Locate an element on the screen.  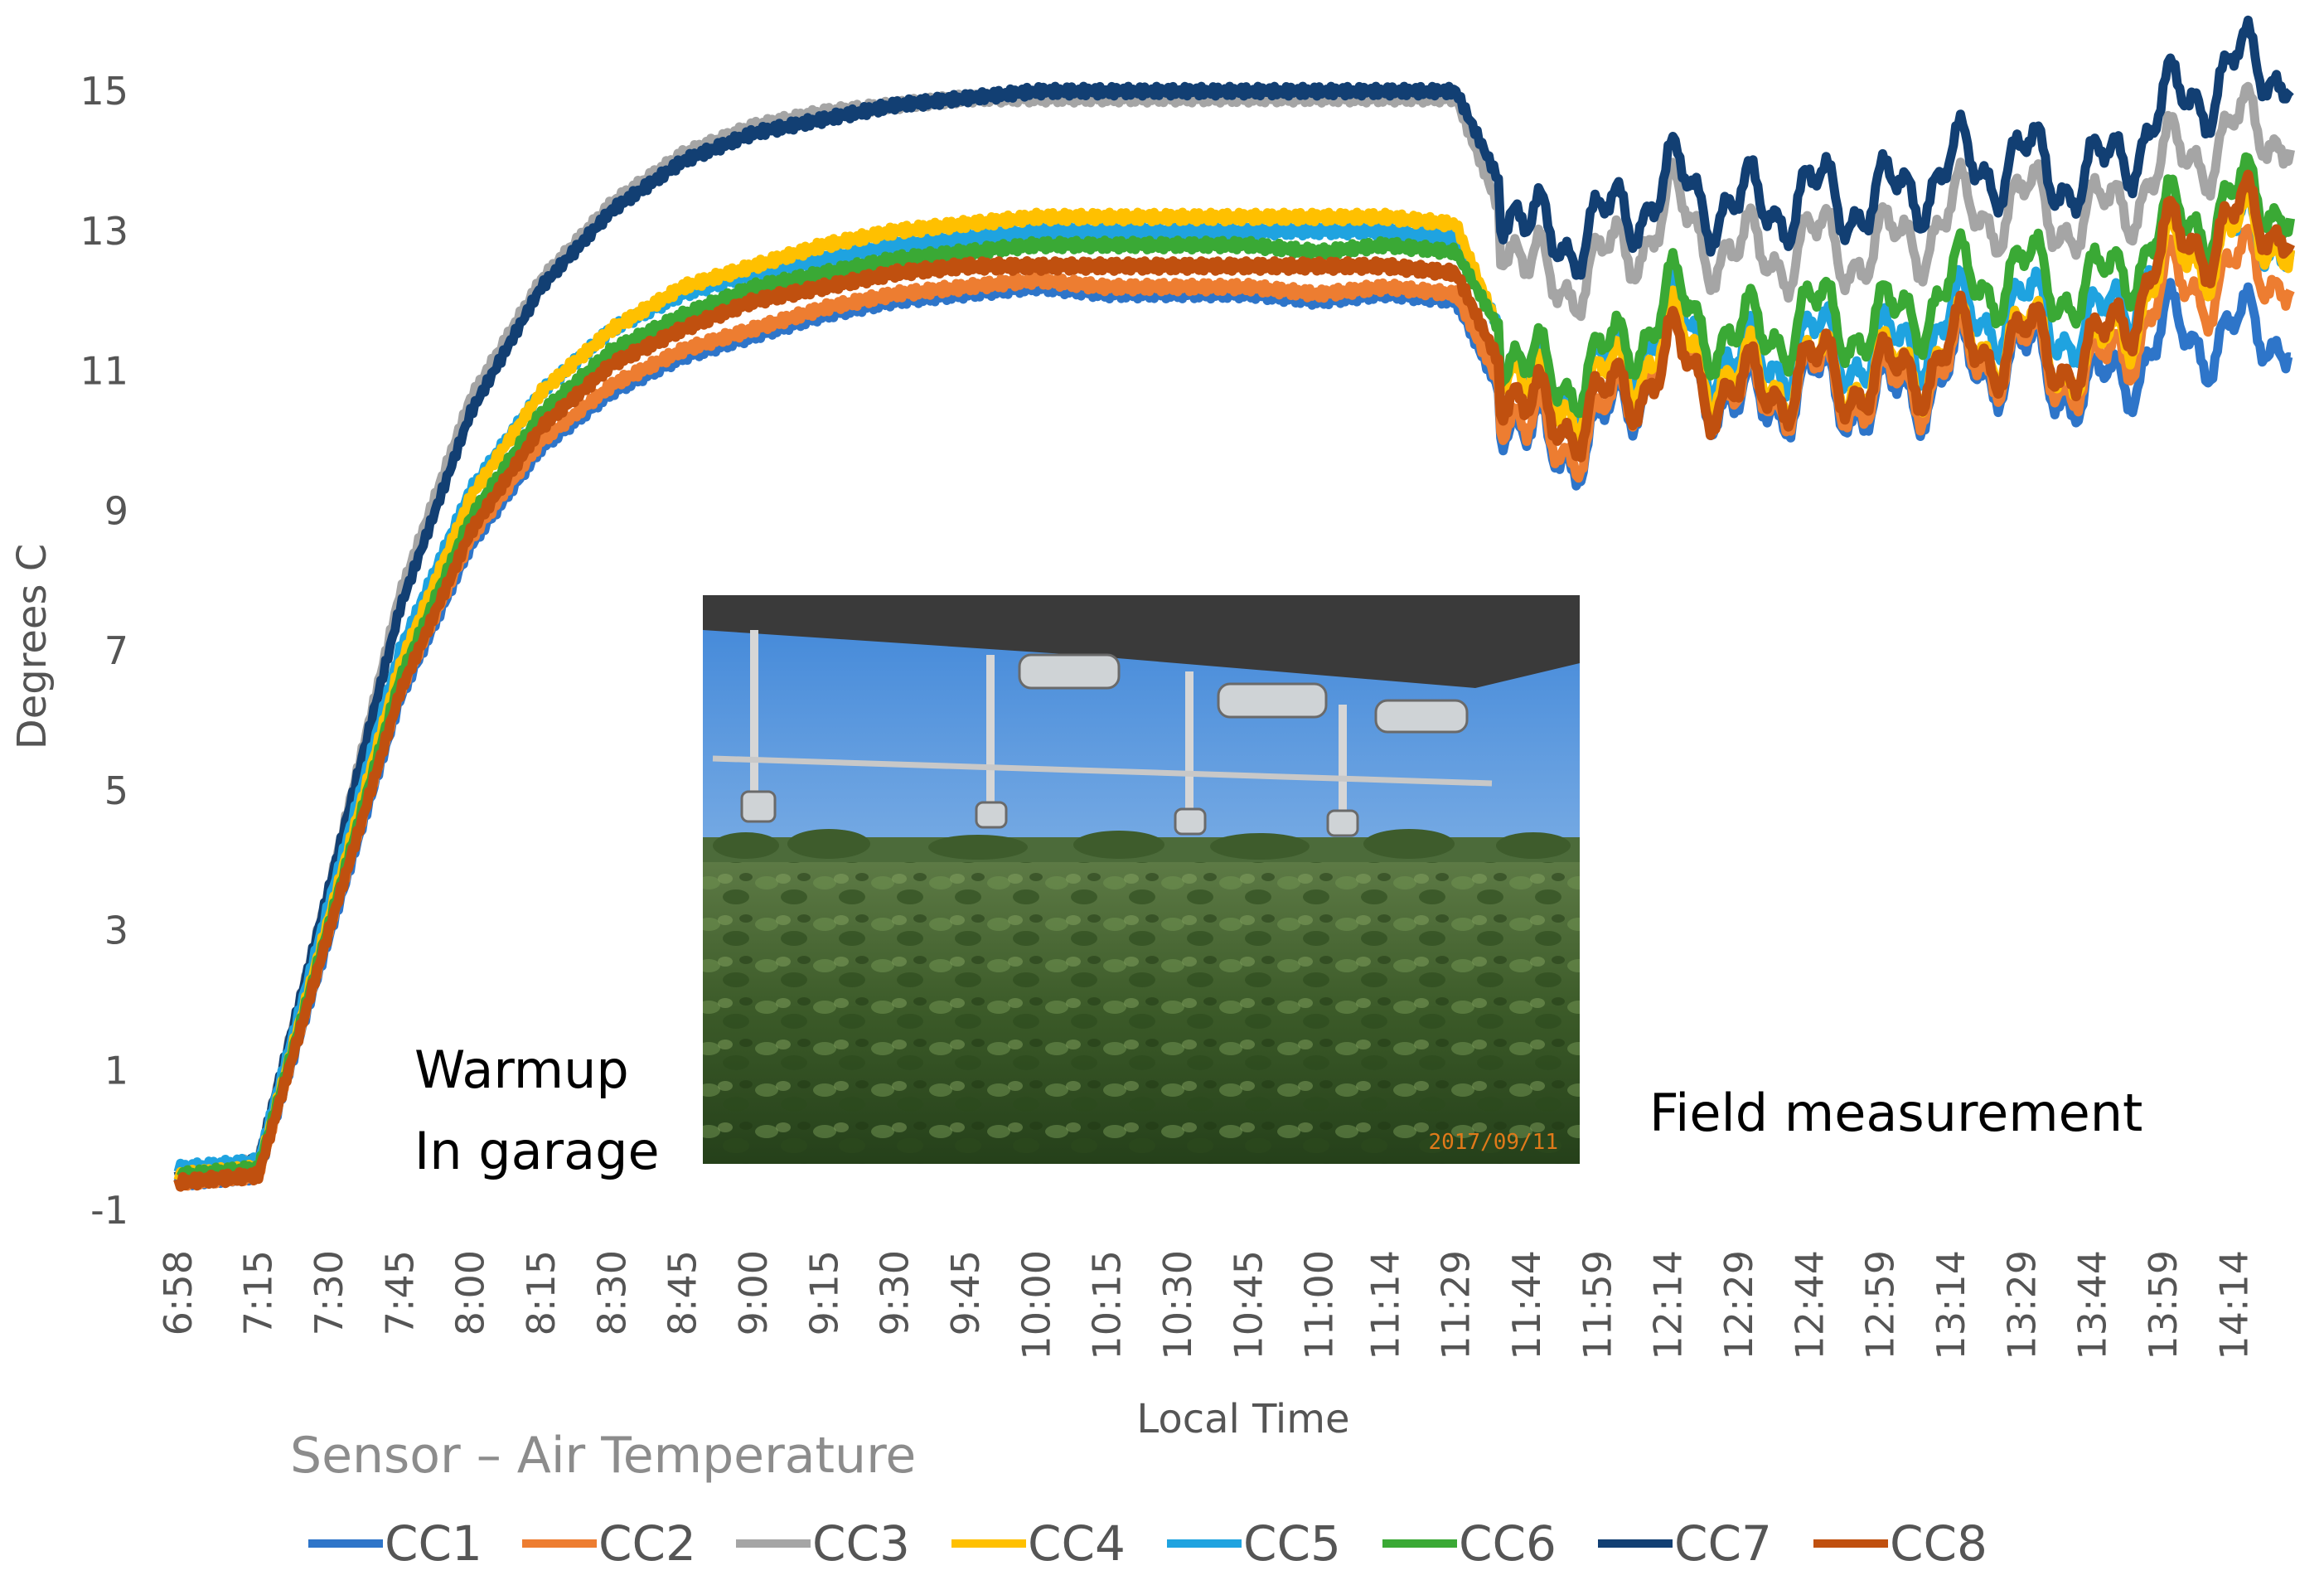
x-tick-label: 11:59 is located at coordinates (1597, 1305).